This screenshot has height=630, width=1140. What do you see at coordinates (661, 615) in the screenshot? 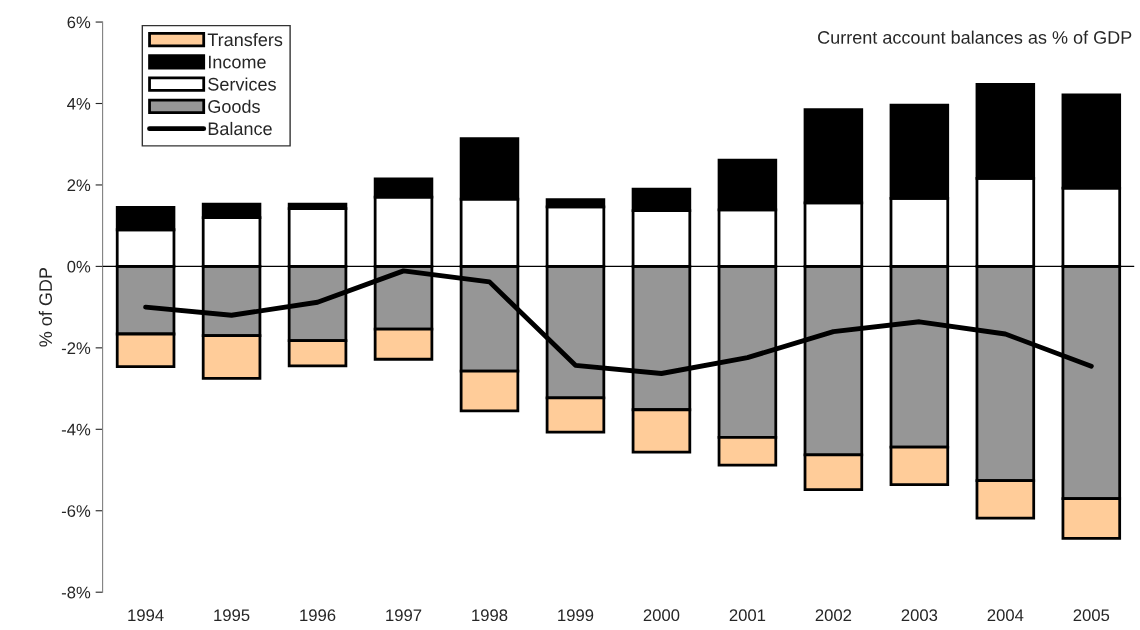
I see `x-tick-label: 2000` at bounding box center [661, 615].